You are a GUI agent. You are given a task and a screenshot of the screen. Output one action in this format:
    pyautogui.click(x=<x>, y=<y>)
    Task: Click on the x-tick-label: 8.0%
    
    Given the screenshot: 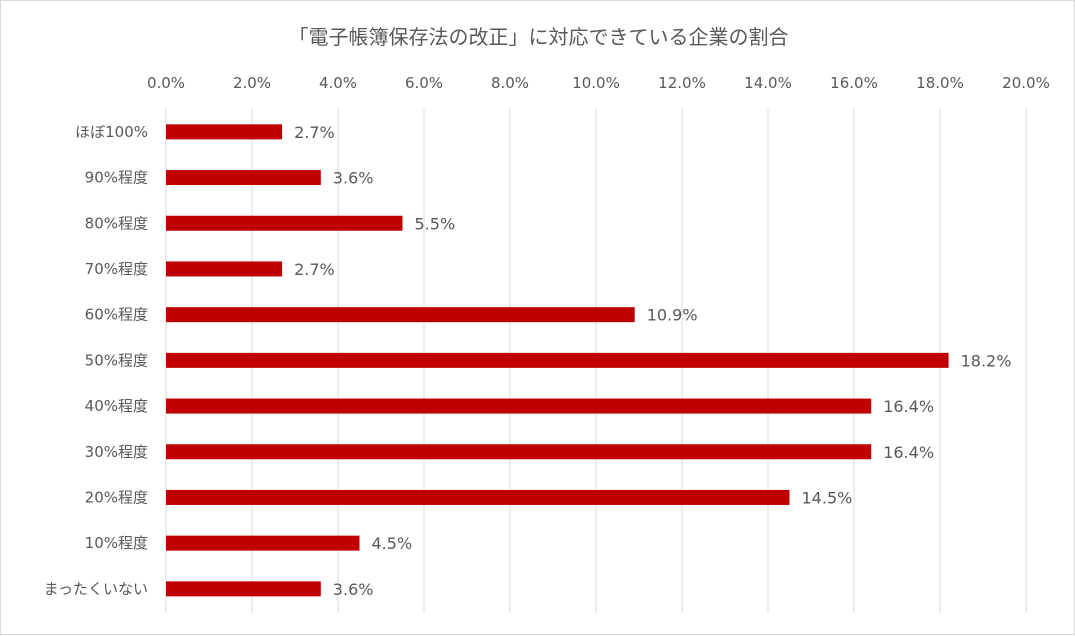 What is the action you would take?
    pyautogui.click(x=510, y=83)
    